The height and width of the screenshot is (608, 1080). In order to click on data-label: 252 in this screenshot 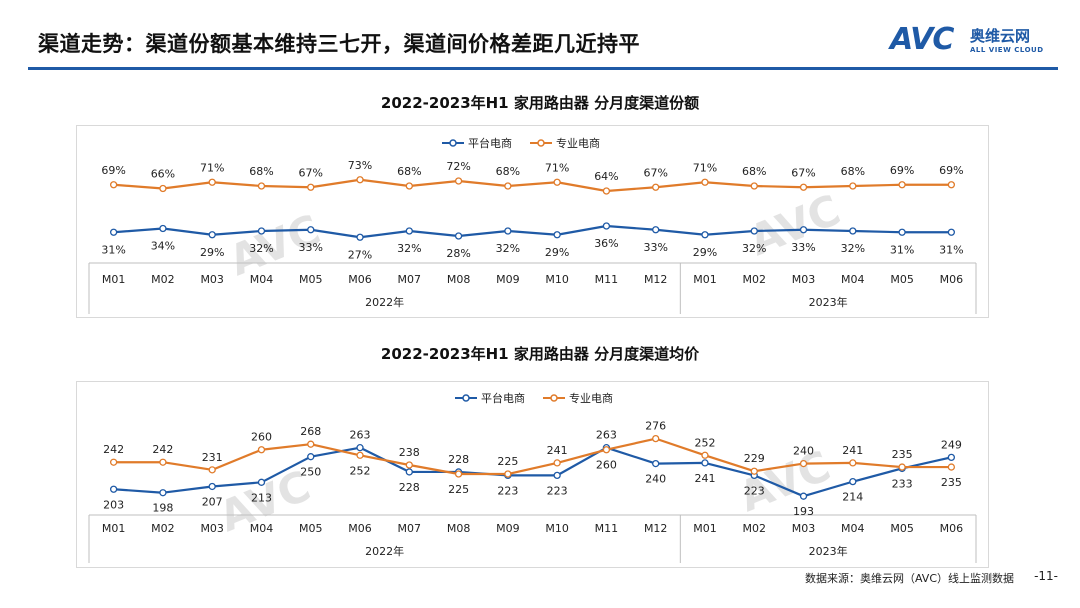, I will do `click(704, 442)`.